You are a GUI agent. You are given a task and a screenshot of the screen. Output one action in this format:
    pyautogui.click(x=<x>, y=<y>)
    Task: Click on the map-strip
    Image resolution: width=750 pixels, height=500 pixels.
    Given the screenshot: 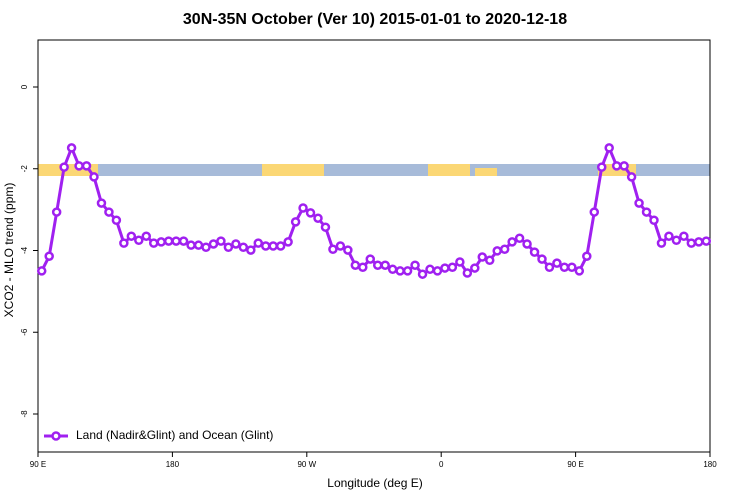 What is the action you would take?
    pyautogui.click(x=374, y=170)
    